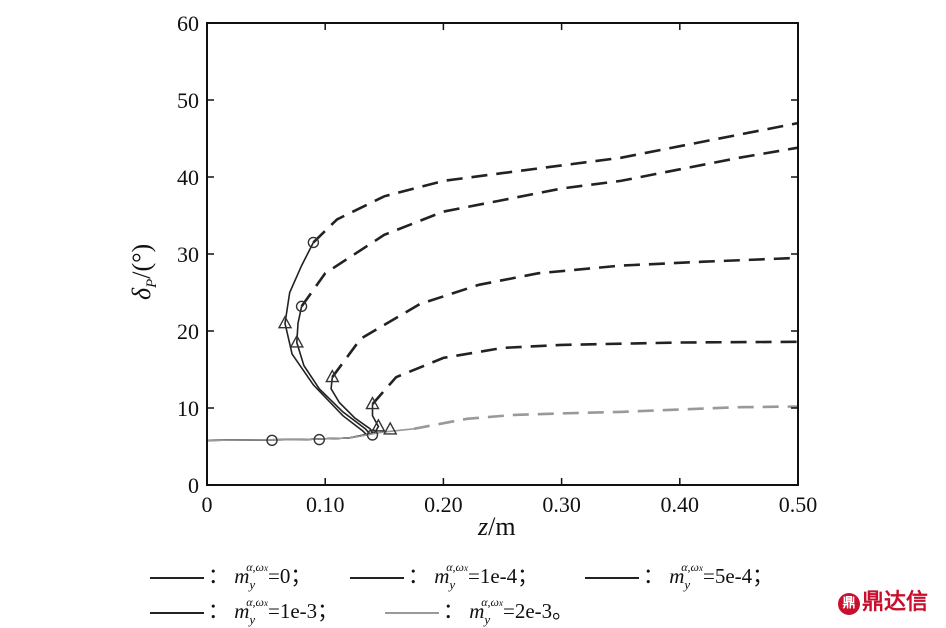 Image resolution: width=946 pixels, height=628 pixels. What do you see at coordinates (443, 504) in the screenshot?
I see `x-tick-label: 0.20` at bounding box center [443, 504].